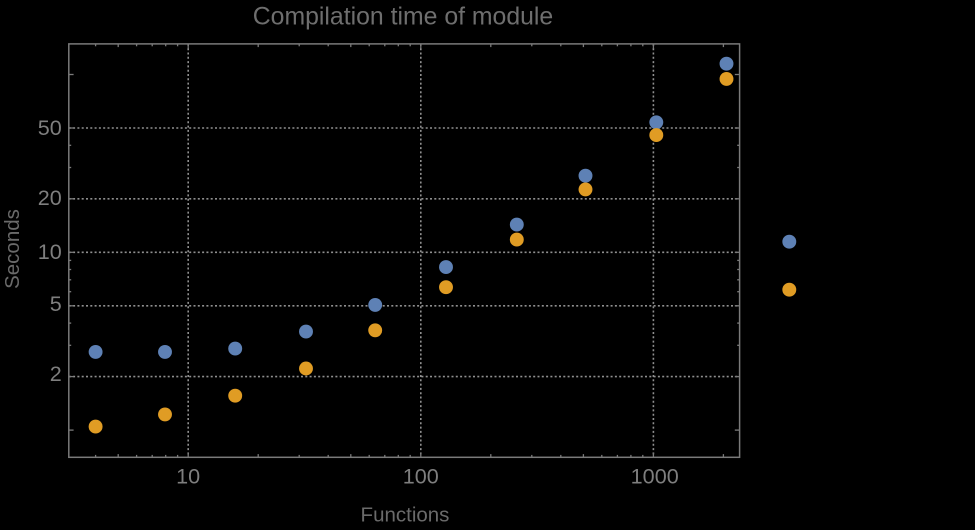 This screenshot has width=975, height=530. What do you see at coordinates (405, 515) in the screenshot?
I see `svg-text: Functions` at bounding box center [405, 515].